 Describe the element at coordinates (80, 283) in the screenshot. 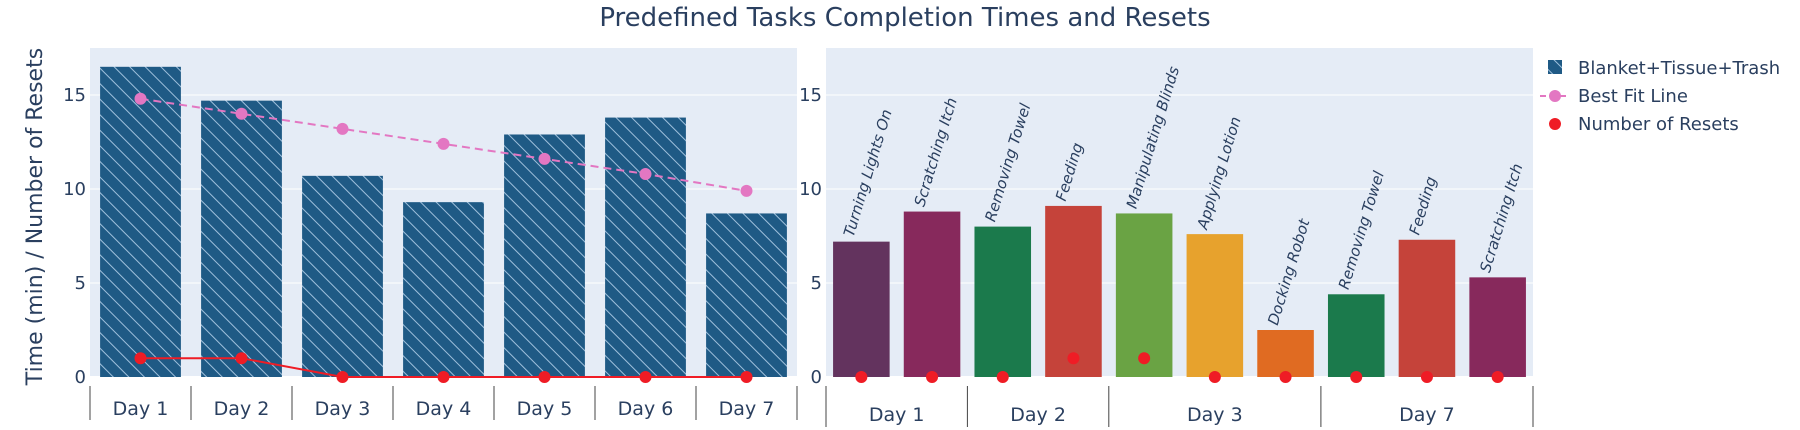

I see `left-y-tick-label: 5` at that location.